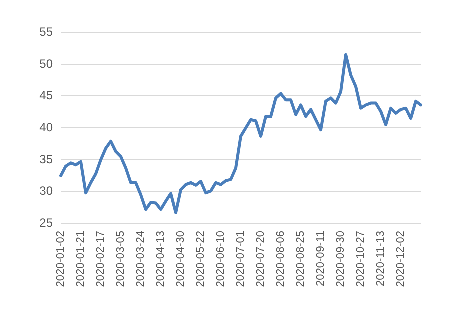 The image size is (462, 331). I want to click on x-tick-label: 2020-06-10, so click(221, 259).